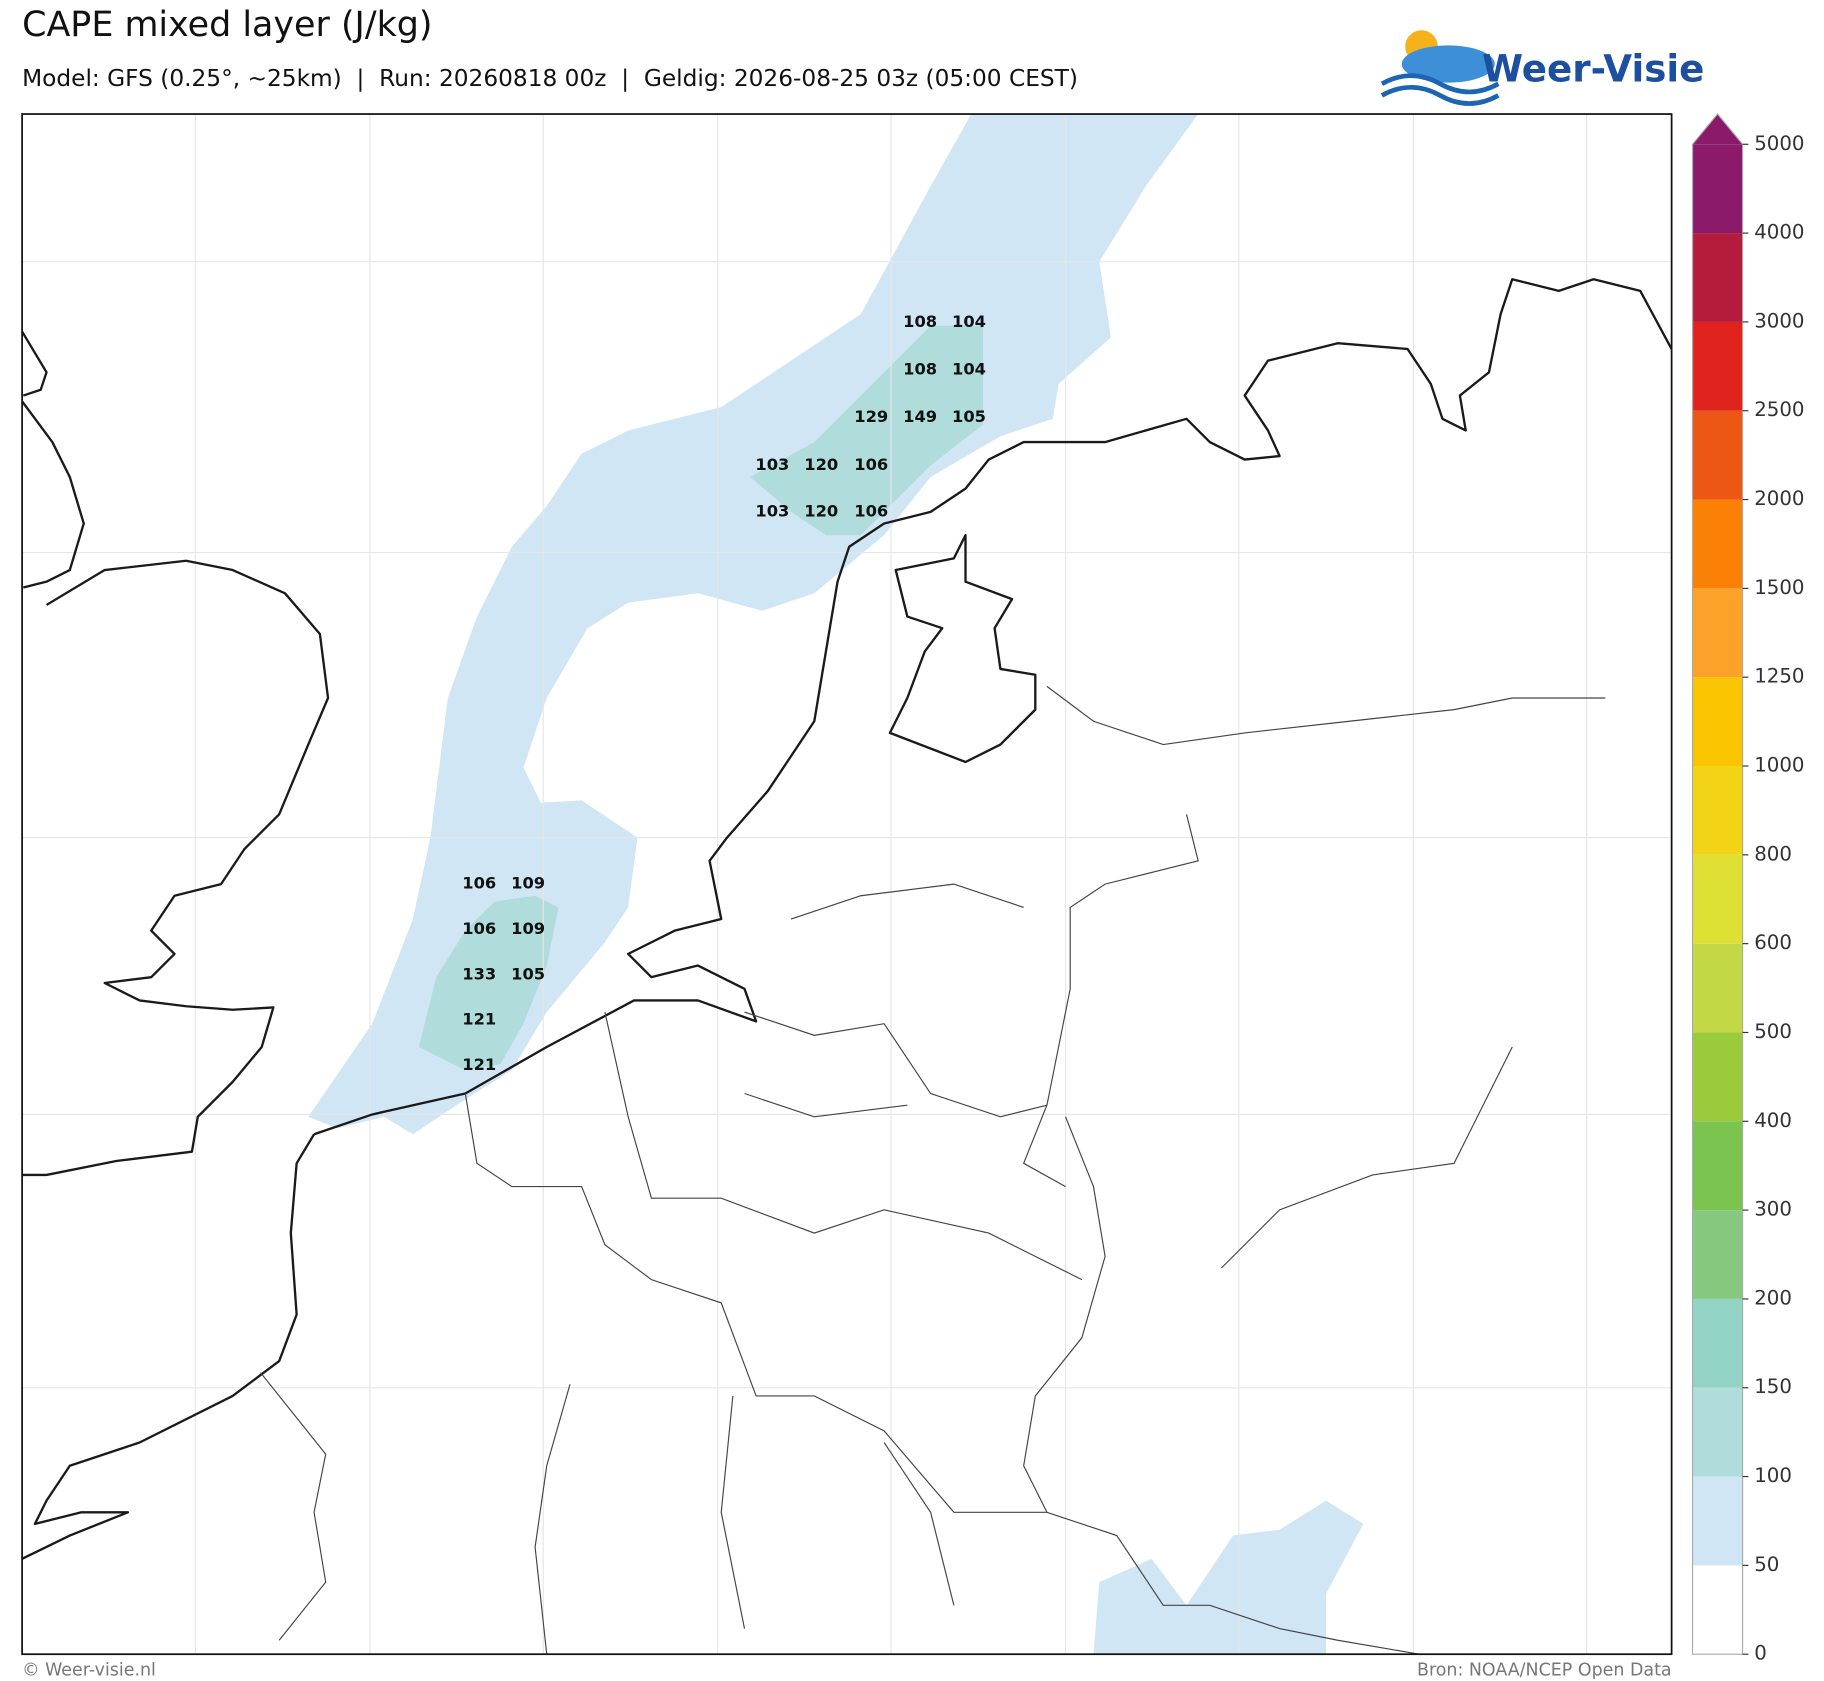 This screenshot has height=1681, width=1824. Describe the element at coordinates (479, 973) in the screenshot. I see `value-label: 133` at that location.